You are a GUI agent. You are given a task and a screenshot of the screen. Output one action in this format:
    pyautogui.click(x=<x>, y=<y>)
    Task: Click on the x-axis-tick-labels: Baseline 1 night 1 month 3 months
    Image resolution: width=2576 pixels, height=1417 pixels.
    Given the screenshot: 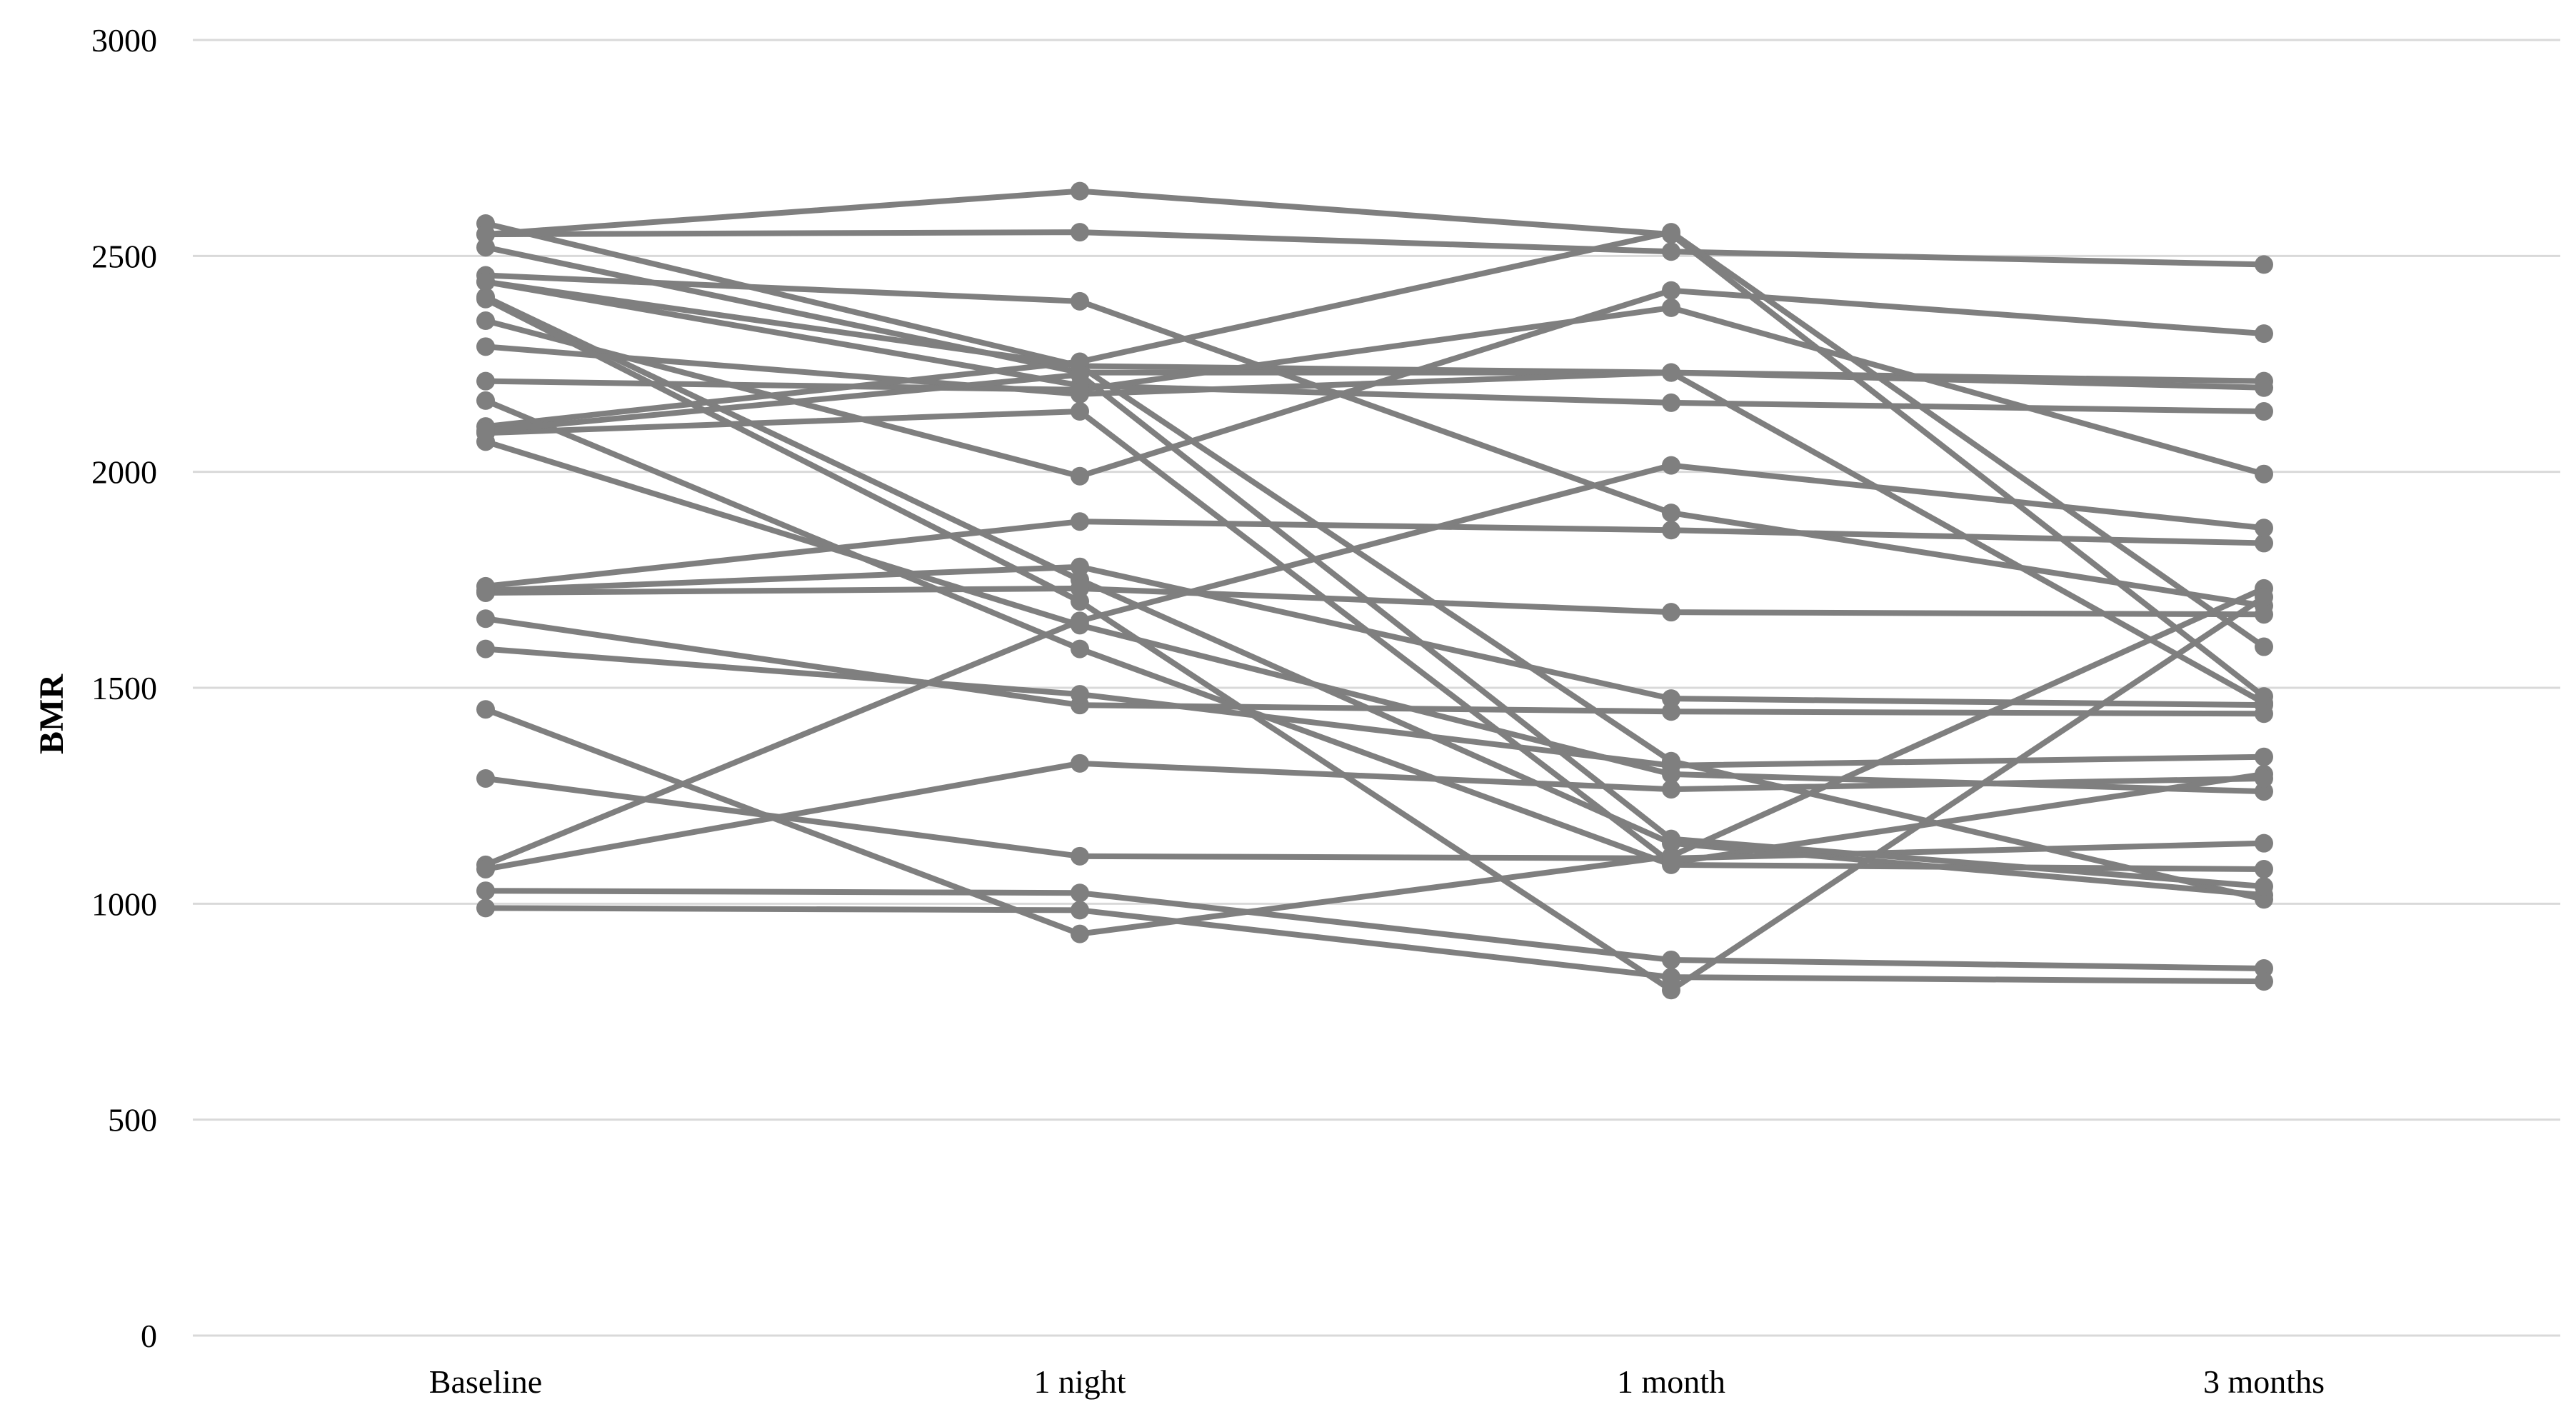 What is the action you would take?
    pyautogui.click(x=1377, y=1381)
    